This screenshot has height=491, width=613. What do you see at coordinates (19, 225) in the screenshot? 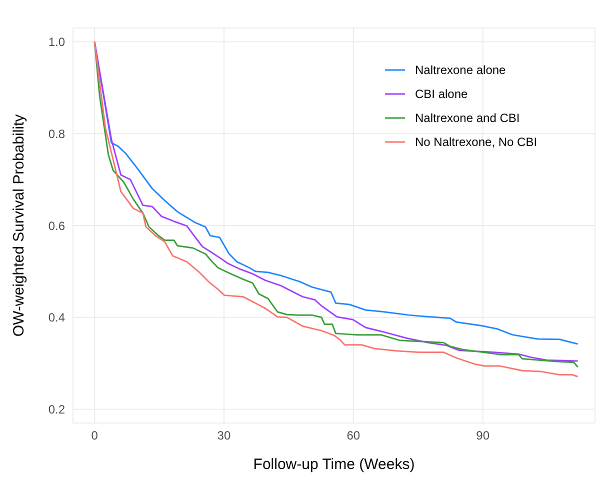
I see `y-axis-title: OW-weighted Survival Probability` at bounding box center [19, 225].